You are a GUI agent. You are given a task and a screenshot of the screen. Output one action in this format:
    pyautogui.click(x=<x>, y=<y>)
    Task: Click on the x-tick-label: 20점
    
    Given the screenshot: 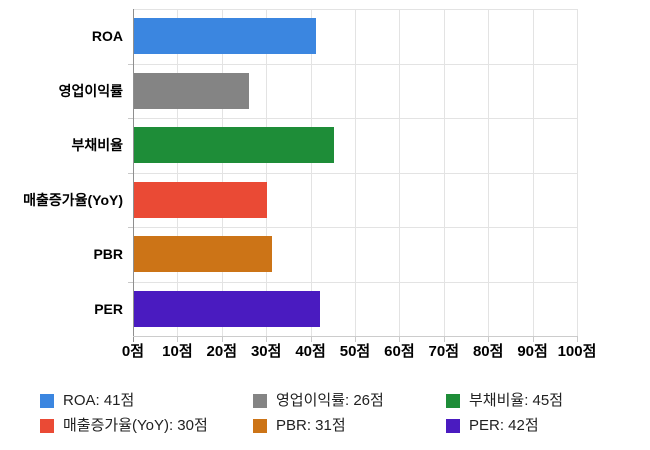 What is the action you would take?
    pyautogui.click(x=222, y=351)
    